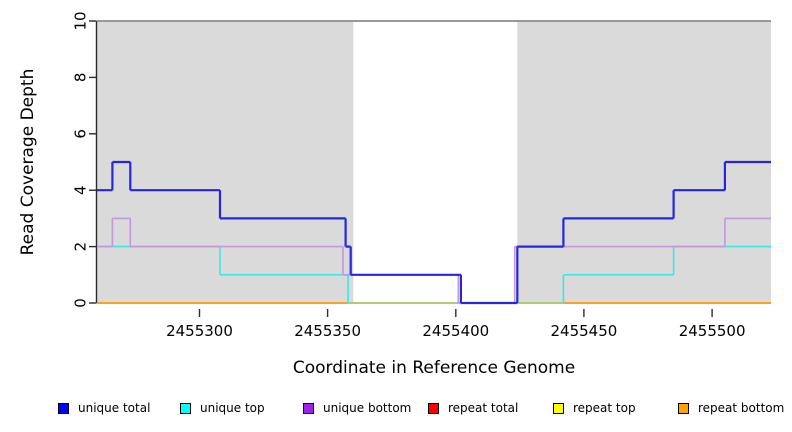  Describe the element at coordinates (604, 408) in the screenshot. I see `legend-label: repeat top` at that location.